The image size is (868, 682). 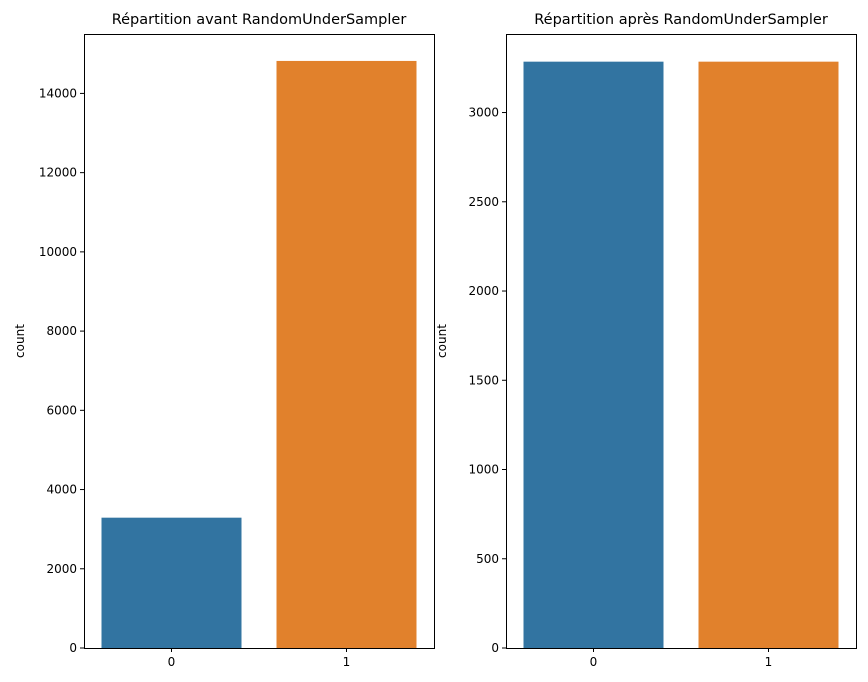 I want to click on y-tick-label: 1500, so click(x=483, y=380).